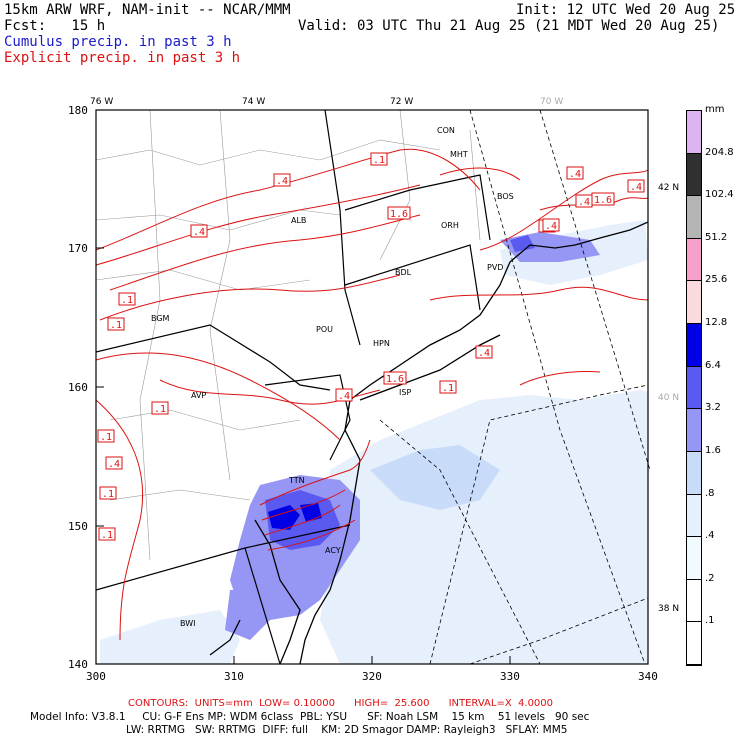 This screenshot has height=740, width=740. I want to click on lat-label: 42 N, so click(668, 188).